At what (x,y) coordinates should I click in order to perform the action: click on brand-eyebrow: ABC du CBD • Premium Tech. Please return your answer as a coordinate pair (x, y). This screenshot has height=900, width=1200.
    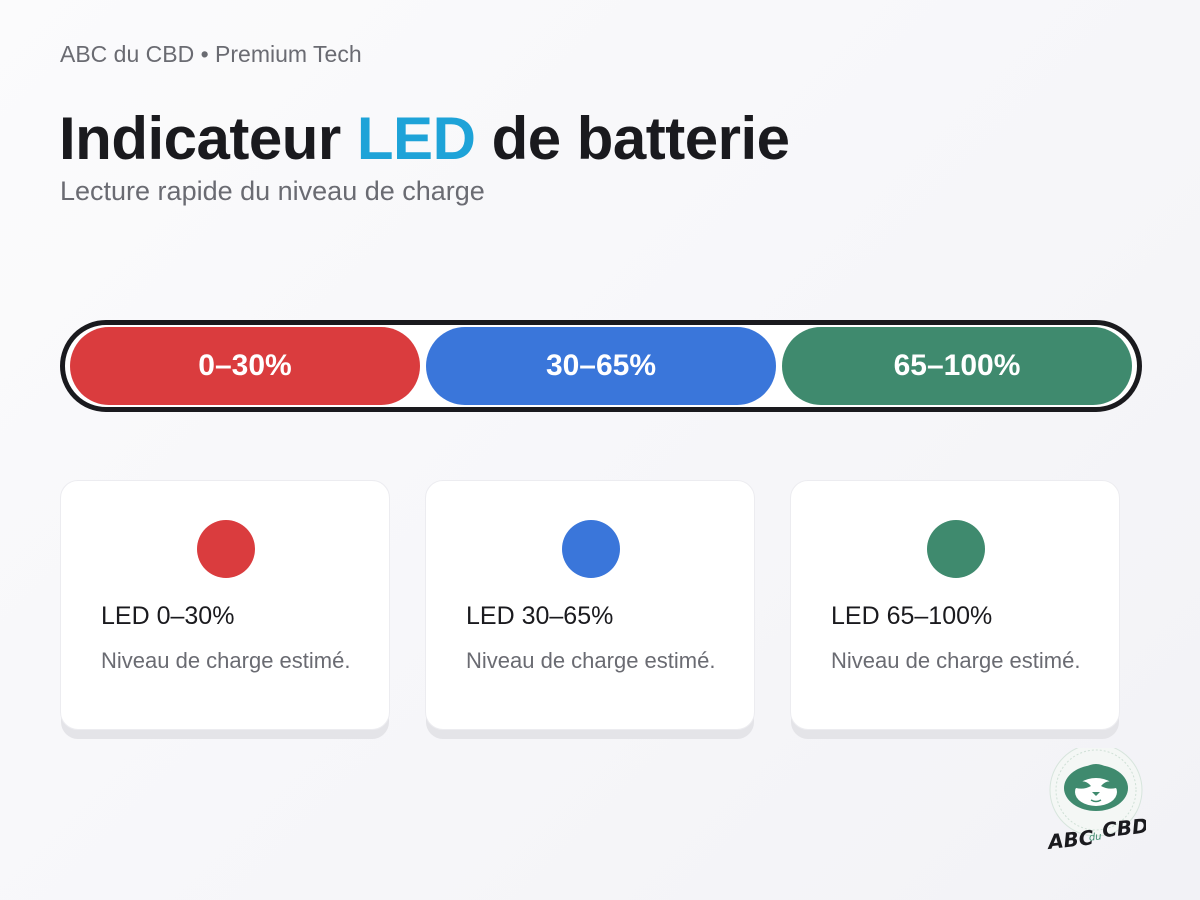
    Looking at the image, I should click on (211, 54).